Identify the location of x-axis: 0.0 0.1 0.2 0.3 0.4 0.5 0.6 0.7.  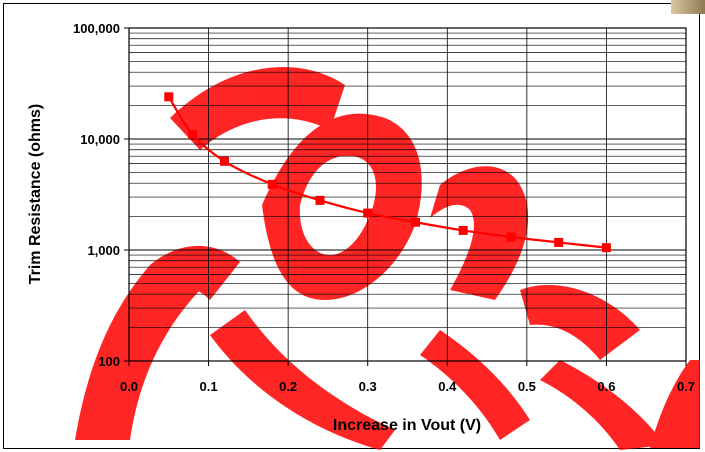
(407, 377).